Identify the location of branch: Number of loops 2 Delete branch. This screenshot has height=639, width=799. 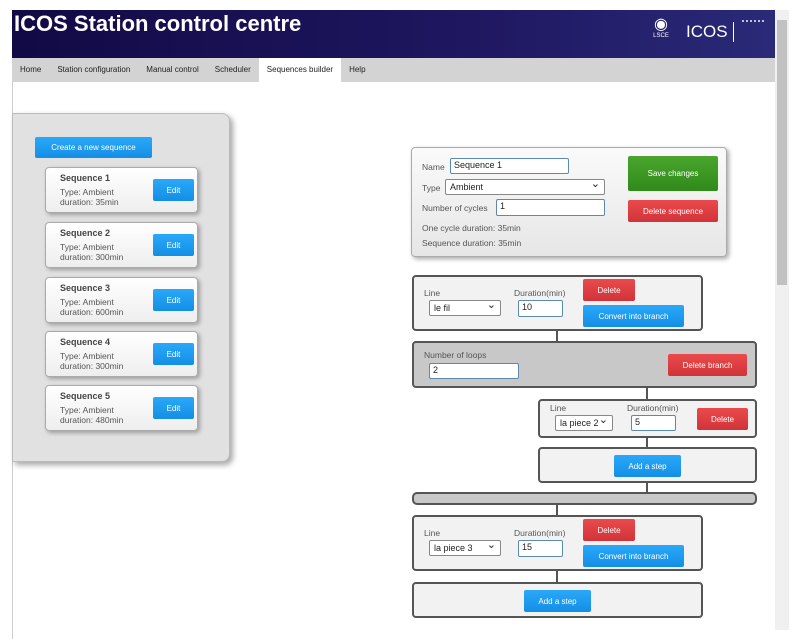
(584, 364).